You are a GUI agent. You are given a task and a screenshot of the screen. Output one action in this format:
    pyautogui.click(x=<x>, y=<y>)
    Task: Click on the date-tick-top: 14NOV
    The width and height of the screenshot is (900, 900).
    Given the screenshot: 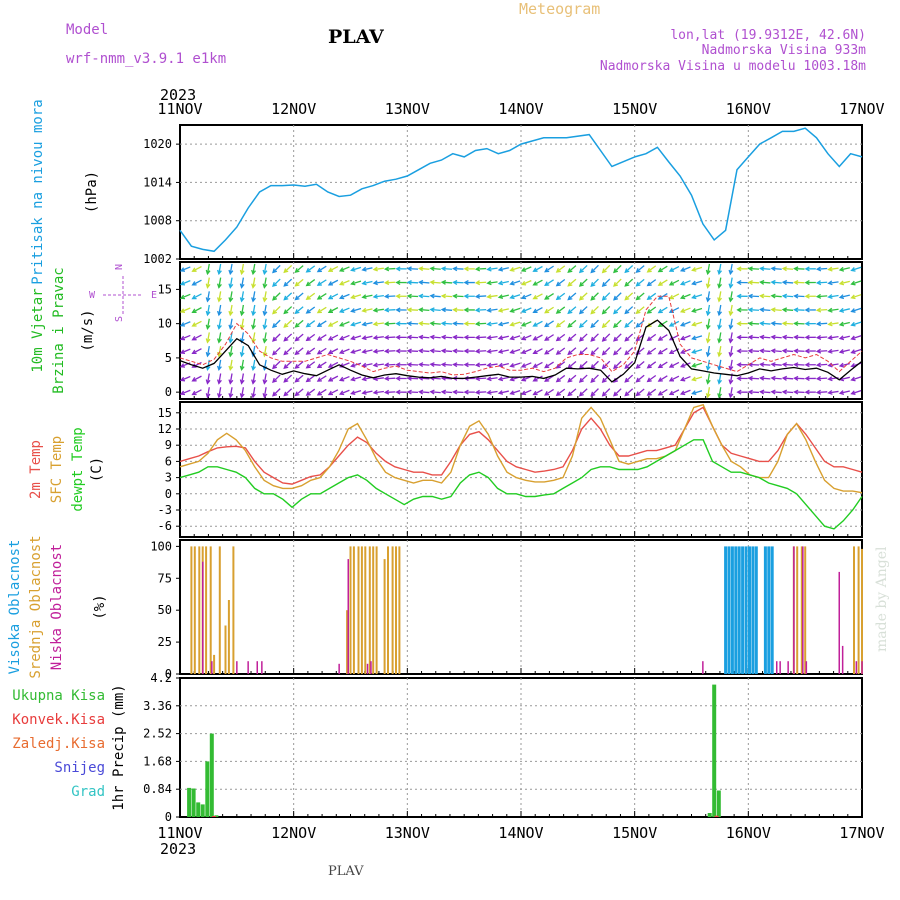 What is the action you would take?
    pyautogui.click(x=520, y=109)
    